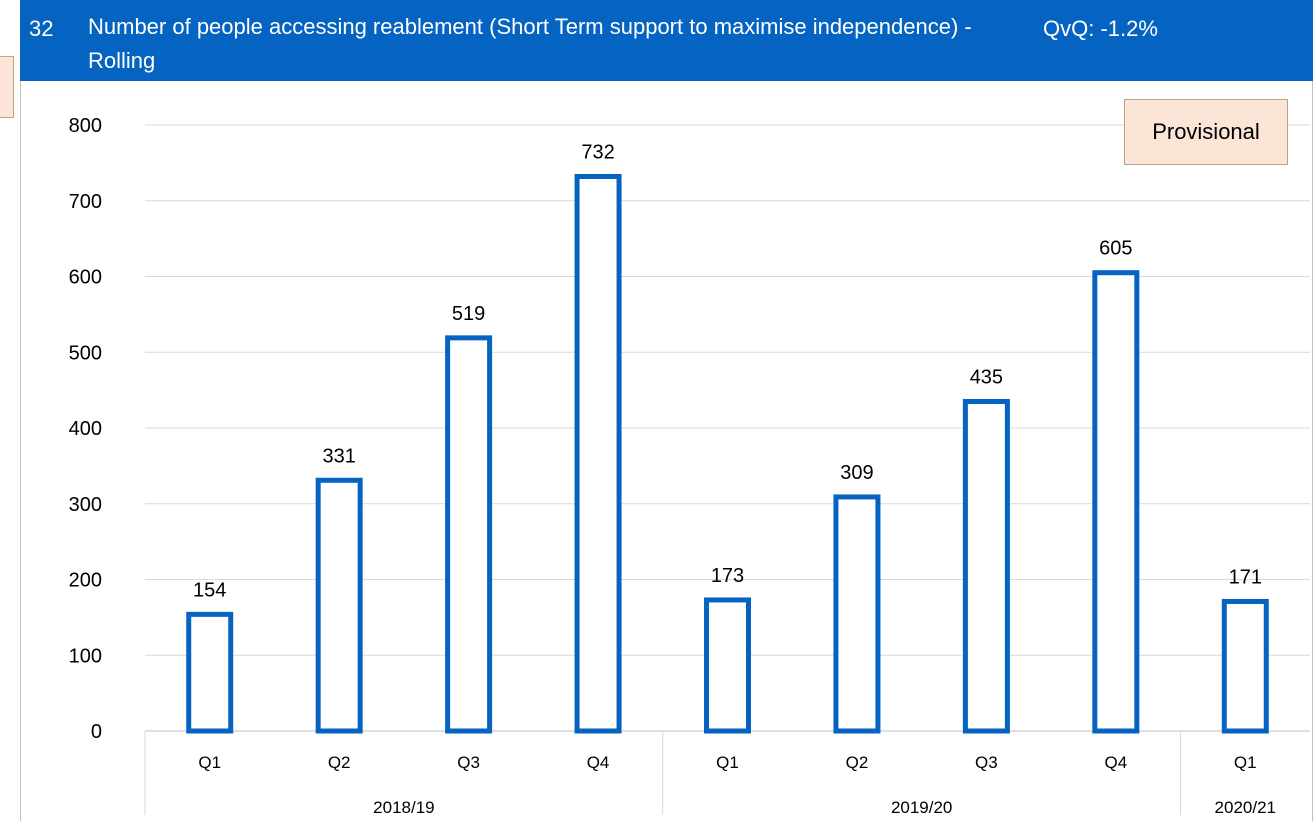 The image size is (1313, 821). I want to click on data-label: 331, so click(338, 456).